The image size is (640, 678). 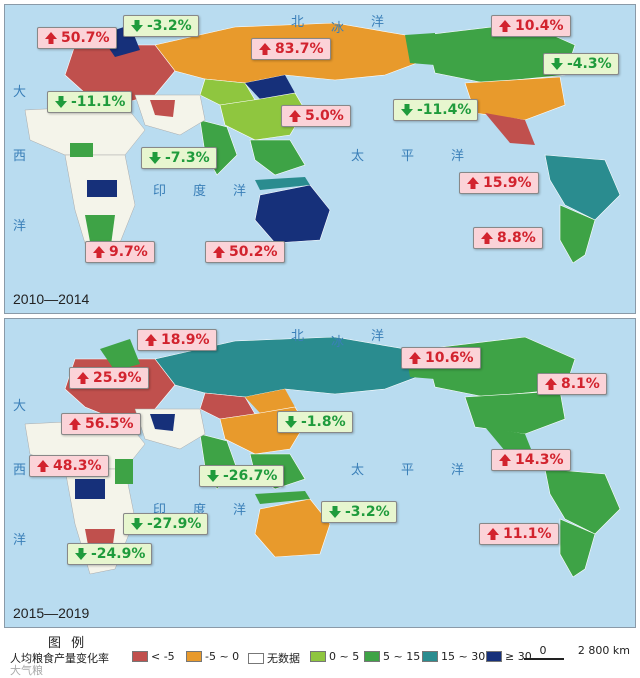 What do you see at coordinates (436, 110) in the screenshot?
I see `callout-usa-south: -11.4%` at bounding box center [436, 110].